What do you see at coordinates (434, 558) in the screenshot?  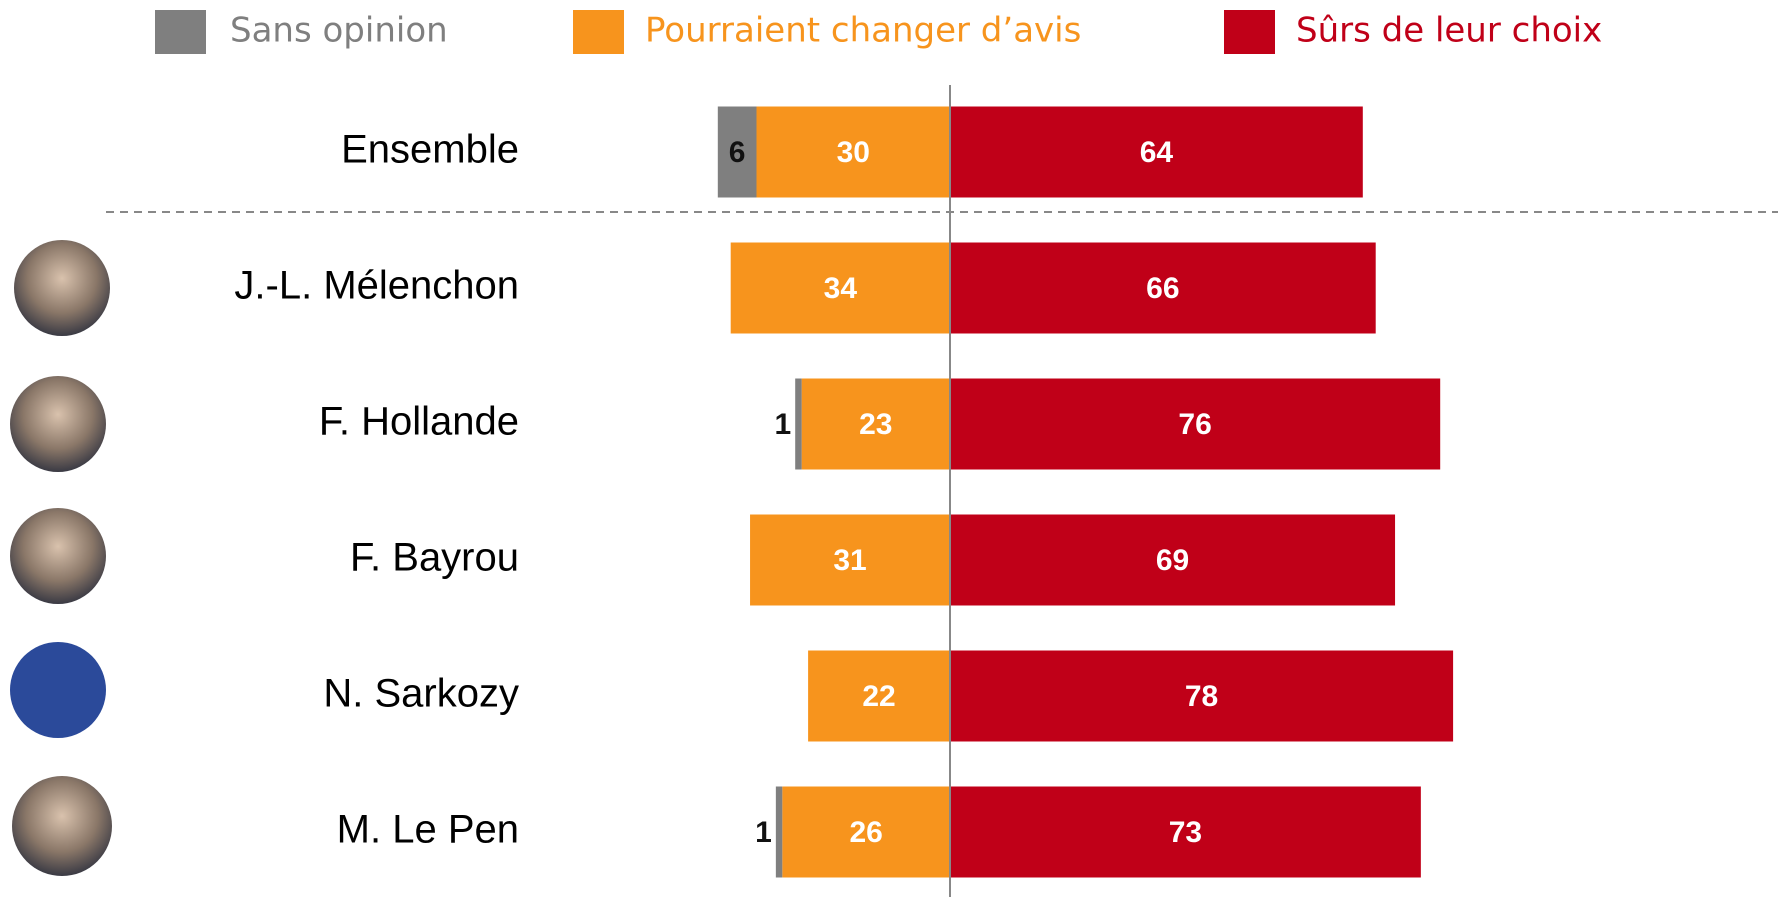 I see `category-label: F. Bayrou` at bounding box center [434, 558].